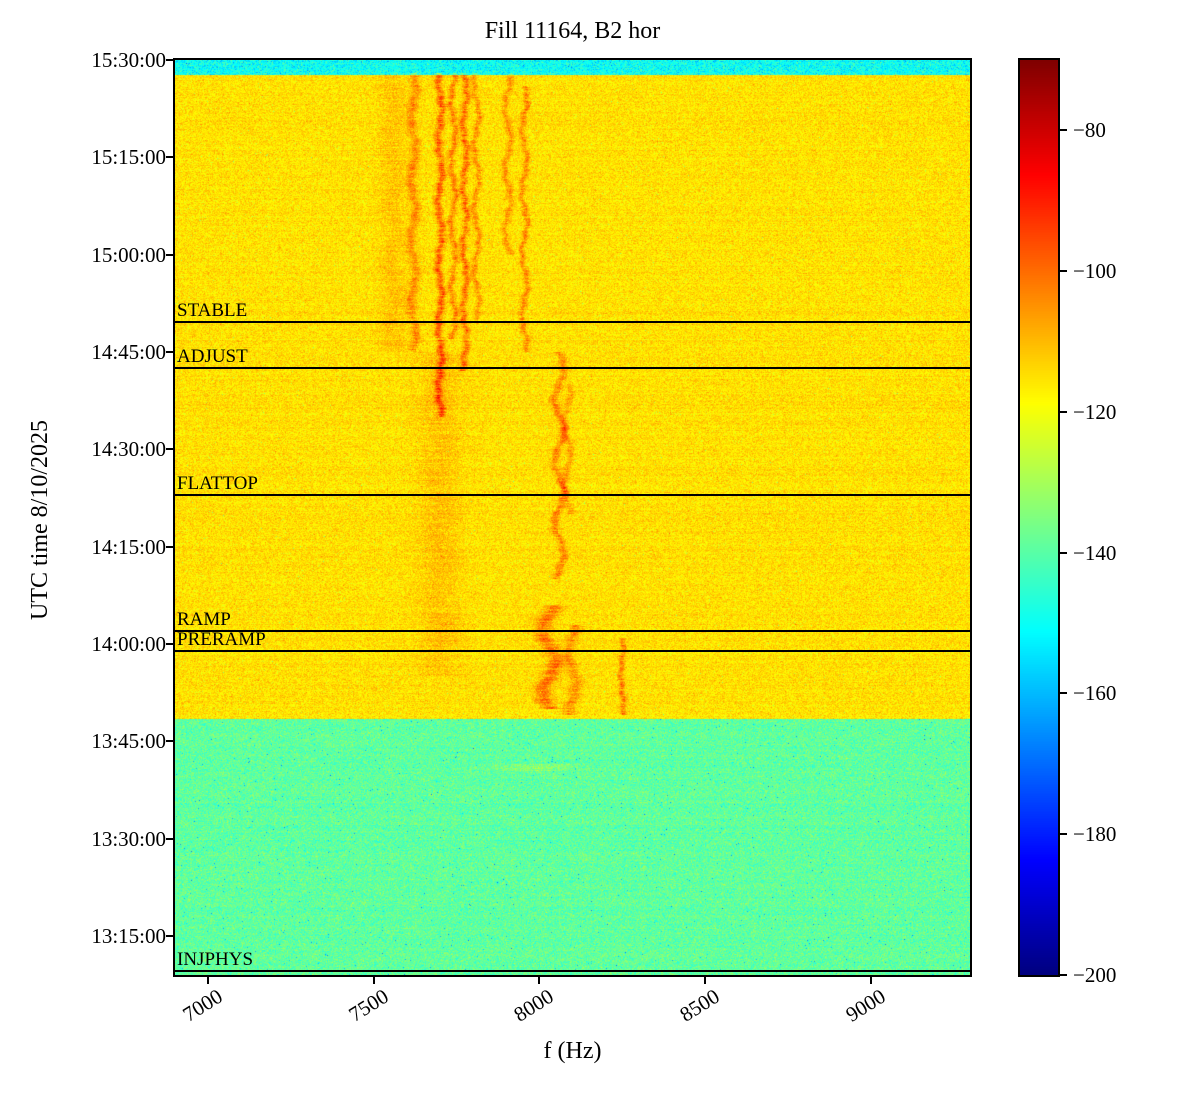  I want to click on y-tick-label: 14:15:00, so click(128, 546).